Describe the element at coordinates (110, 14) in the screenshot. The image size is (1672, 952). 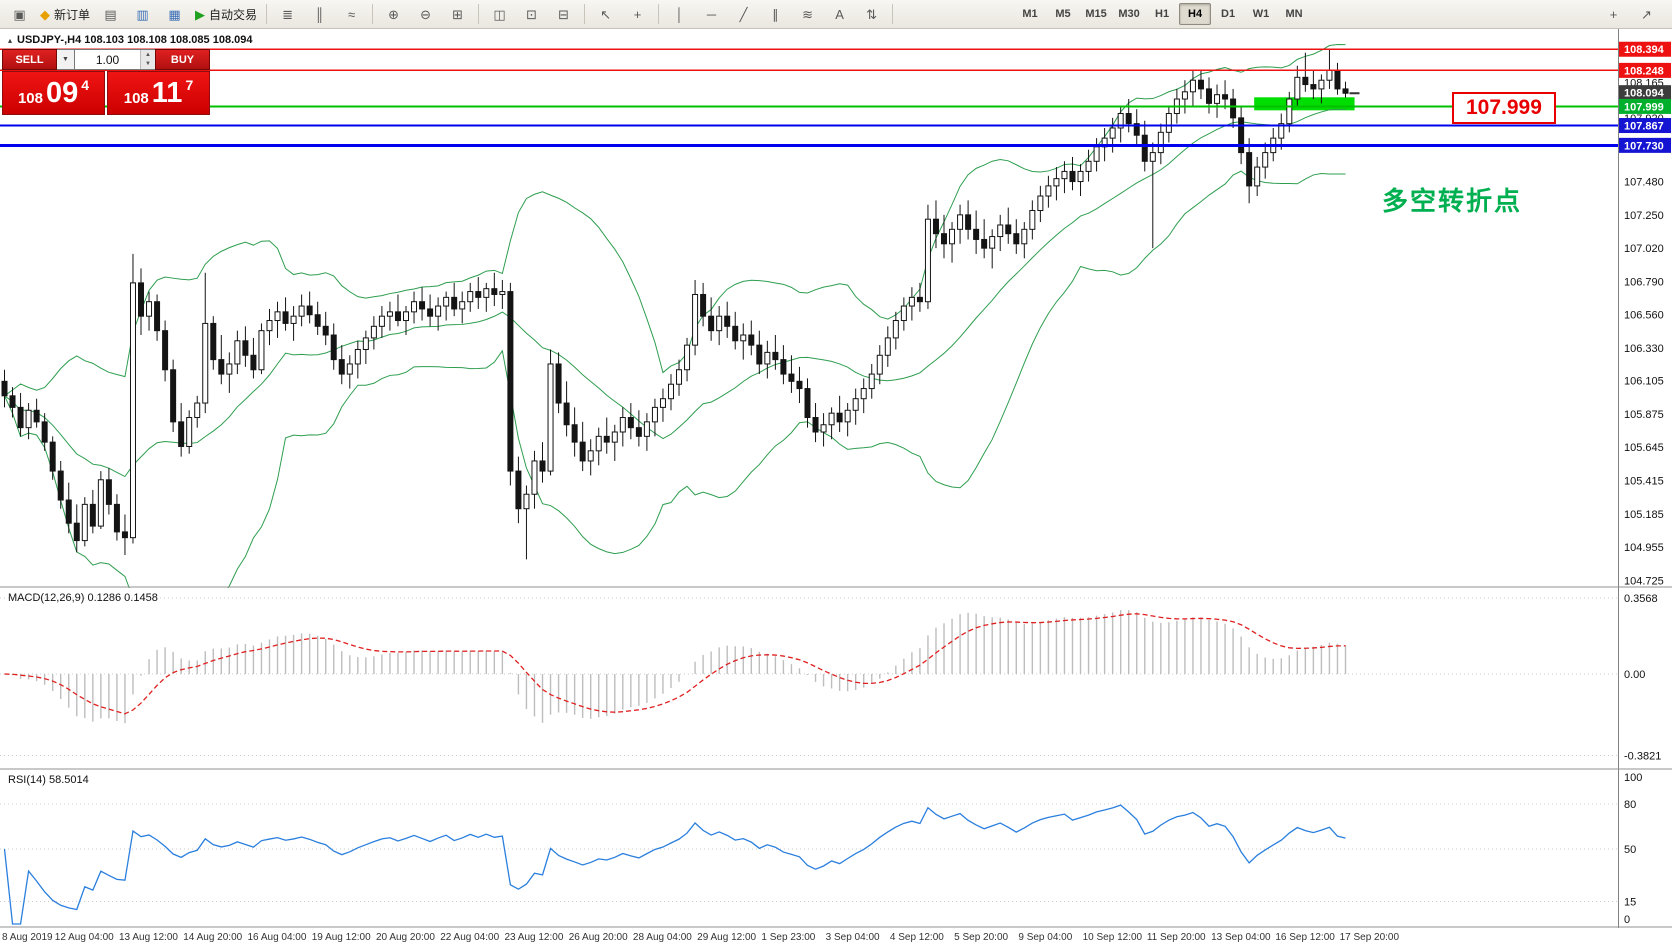
I see `chart-profiles-icon: ▤` at that location.